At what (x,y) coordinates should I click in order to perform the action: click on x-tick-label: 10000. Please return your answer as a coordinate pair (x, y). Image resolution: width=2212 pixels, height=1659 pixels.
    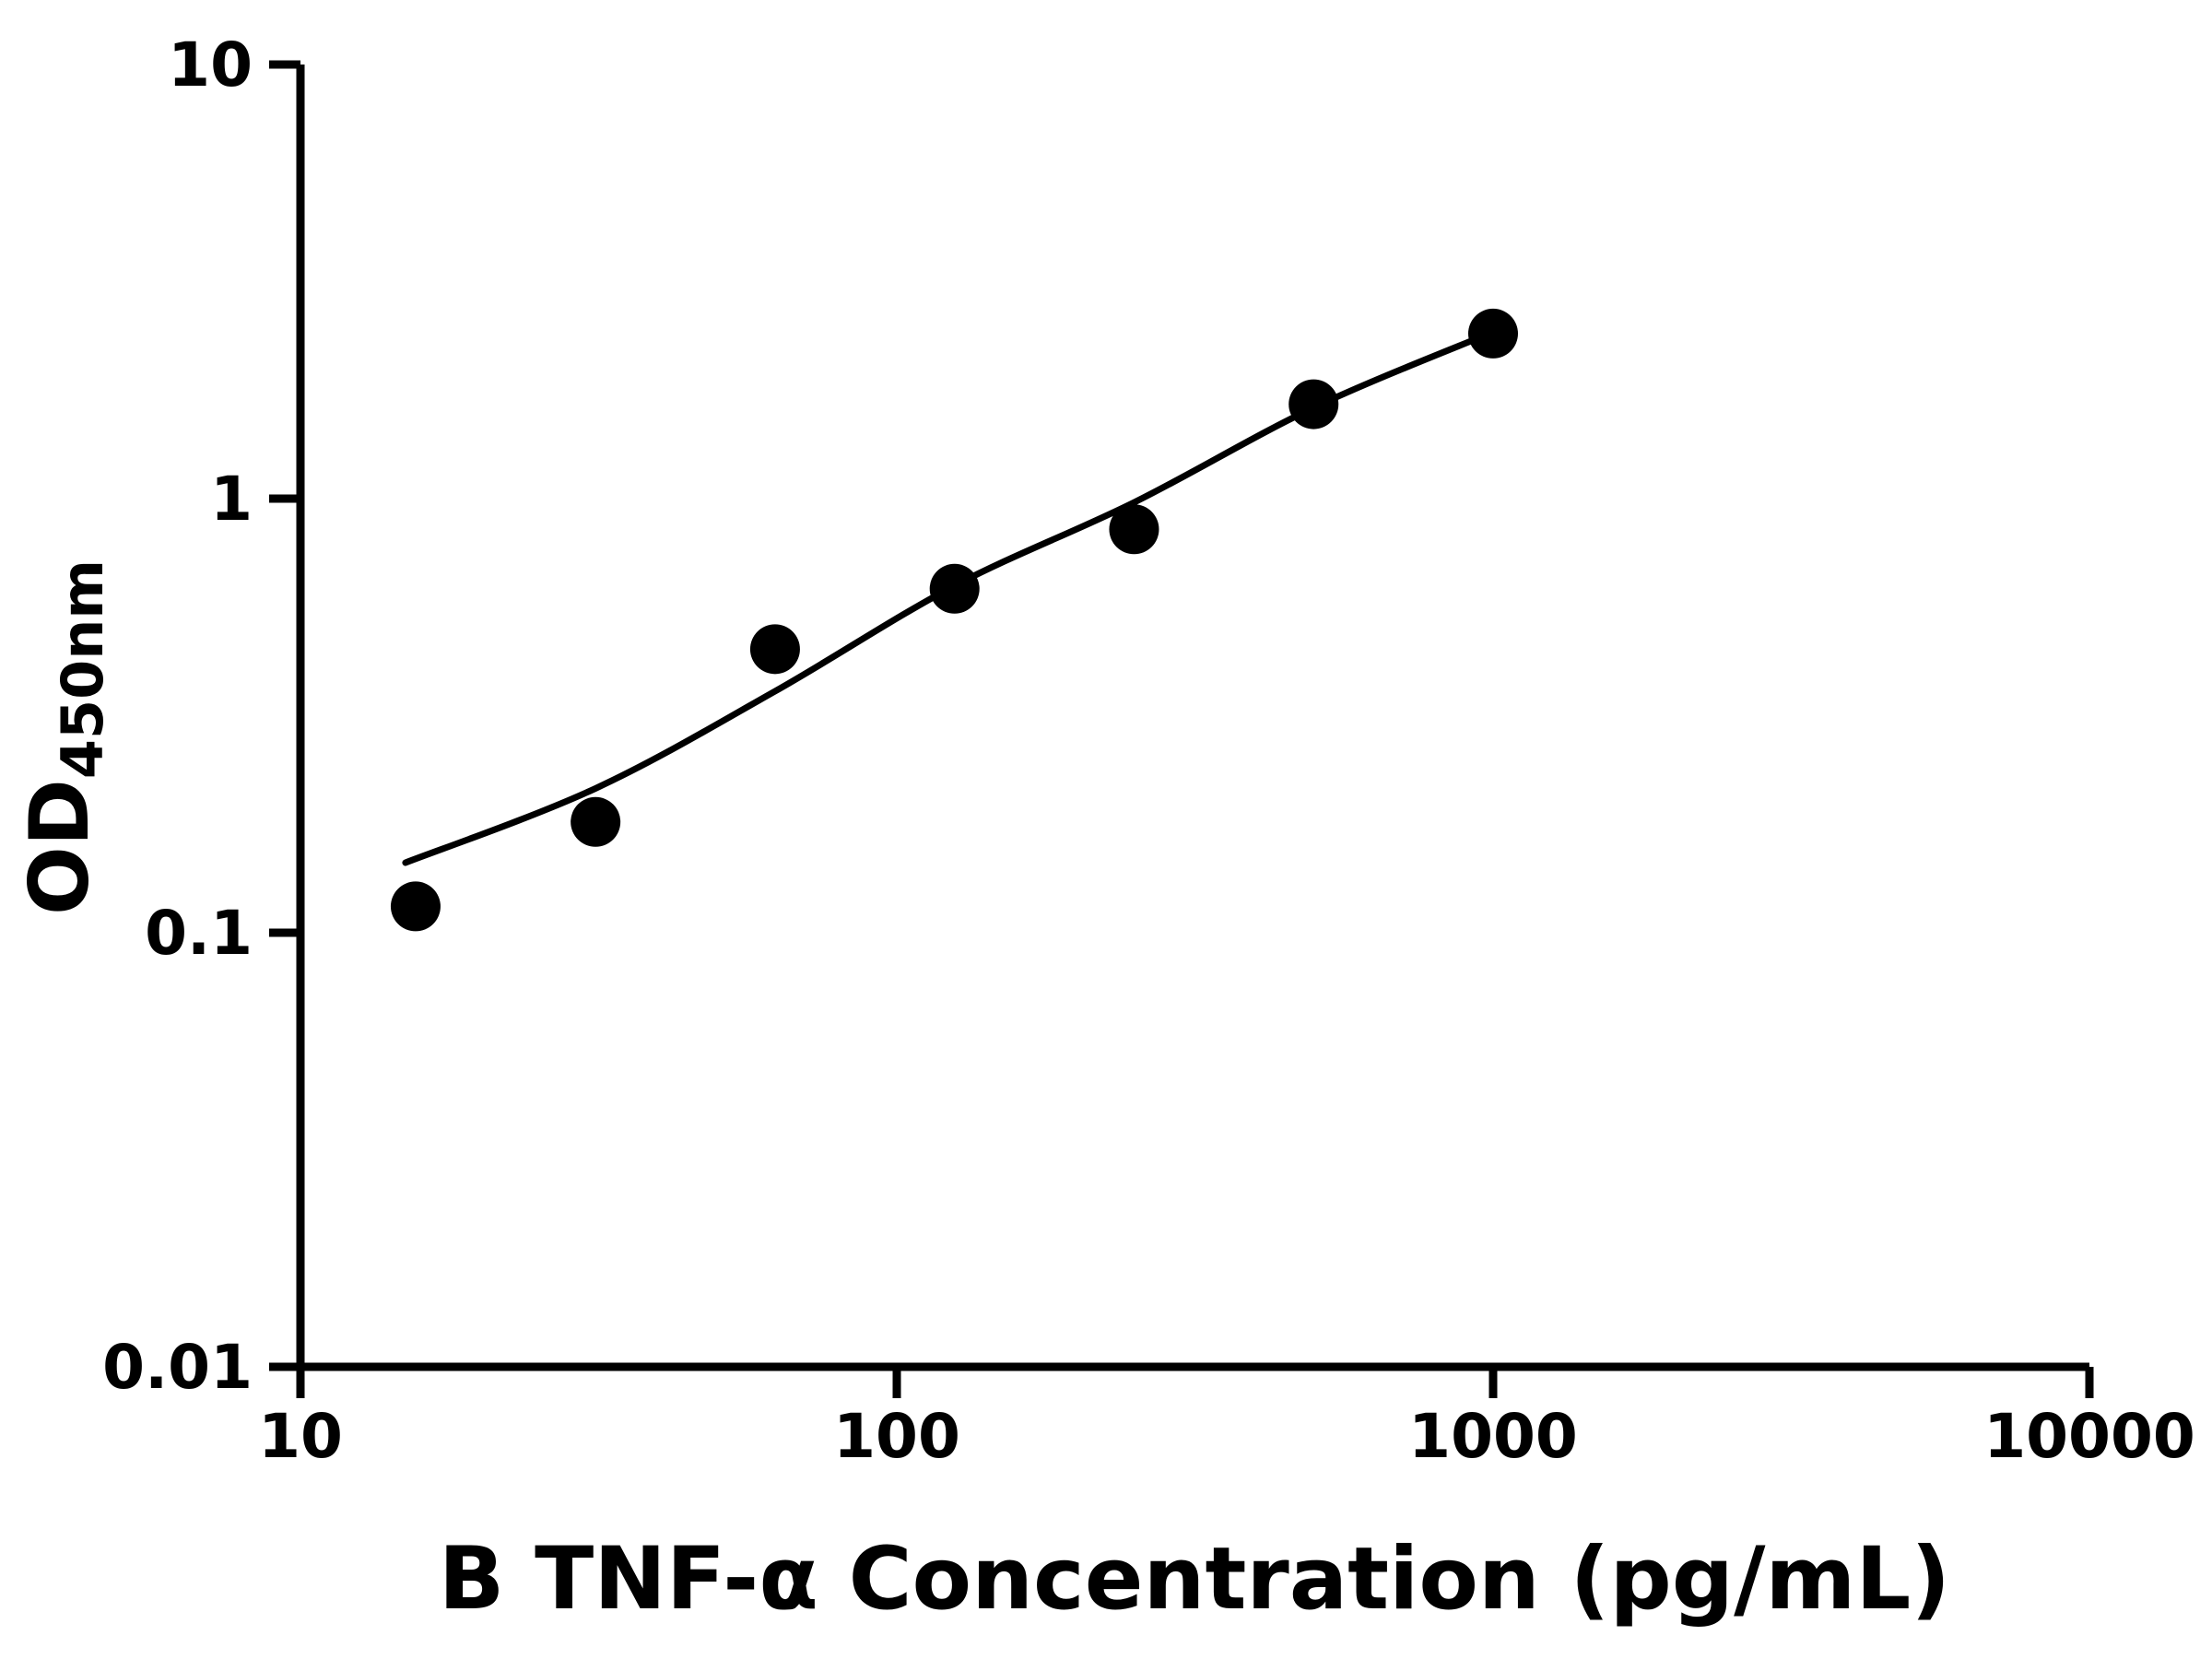
    Looking at the image, I should click on (2089, 1436).